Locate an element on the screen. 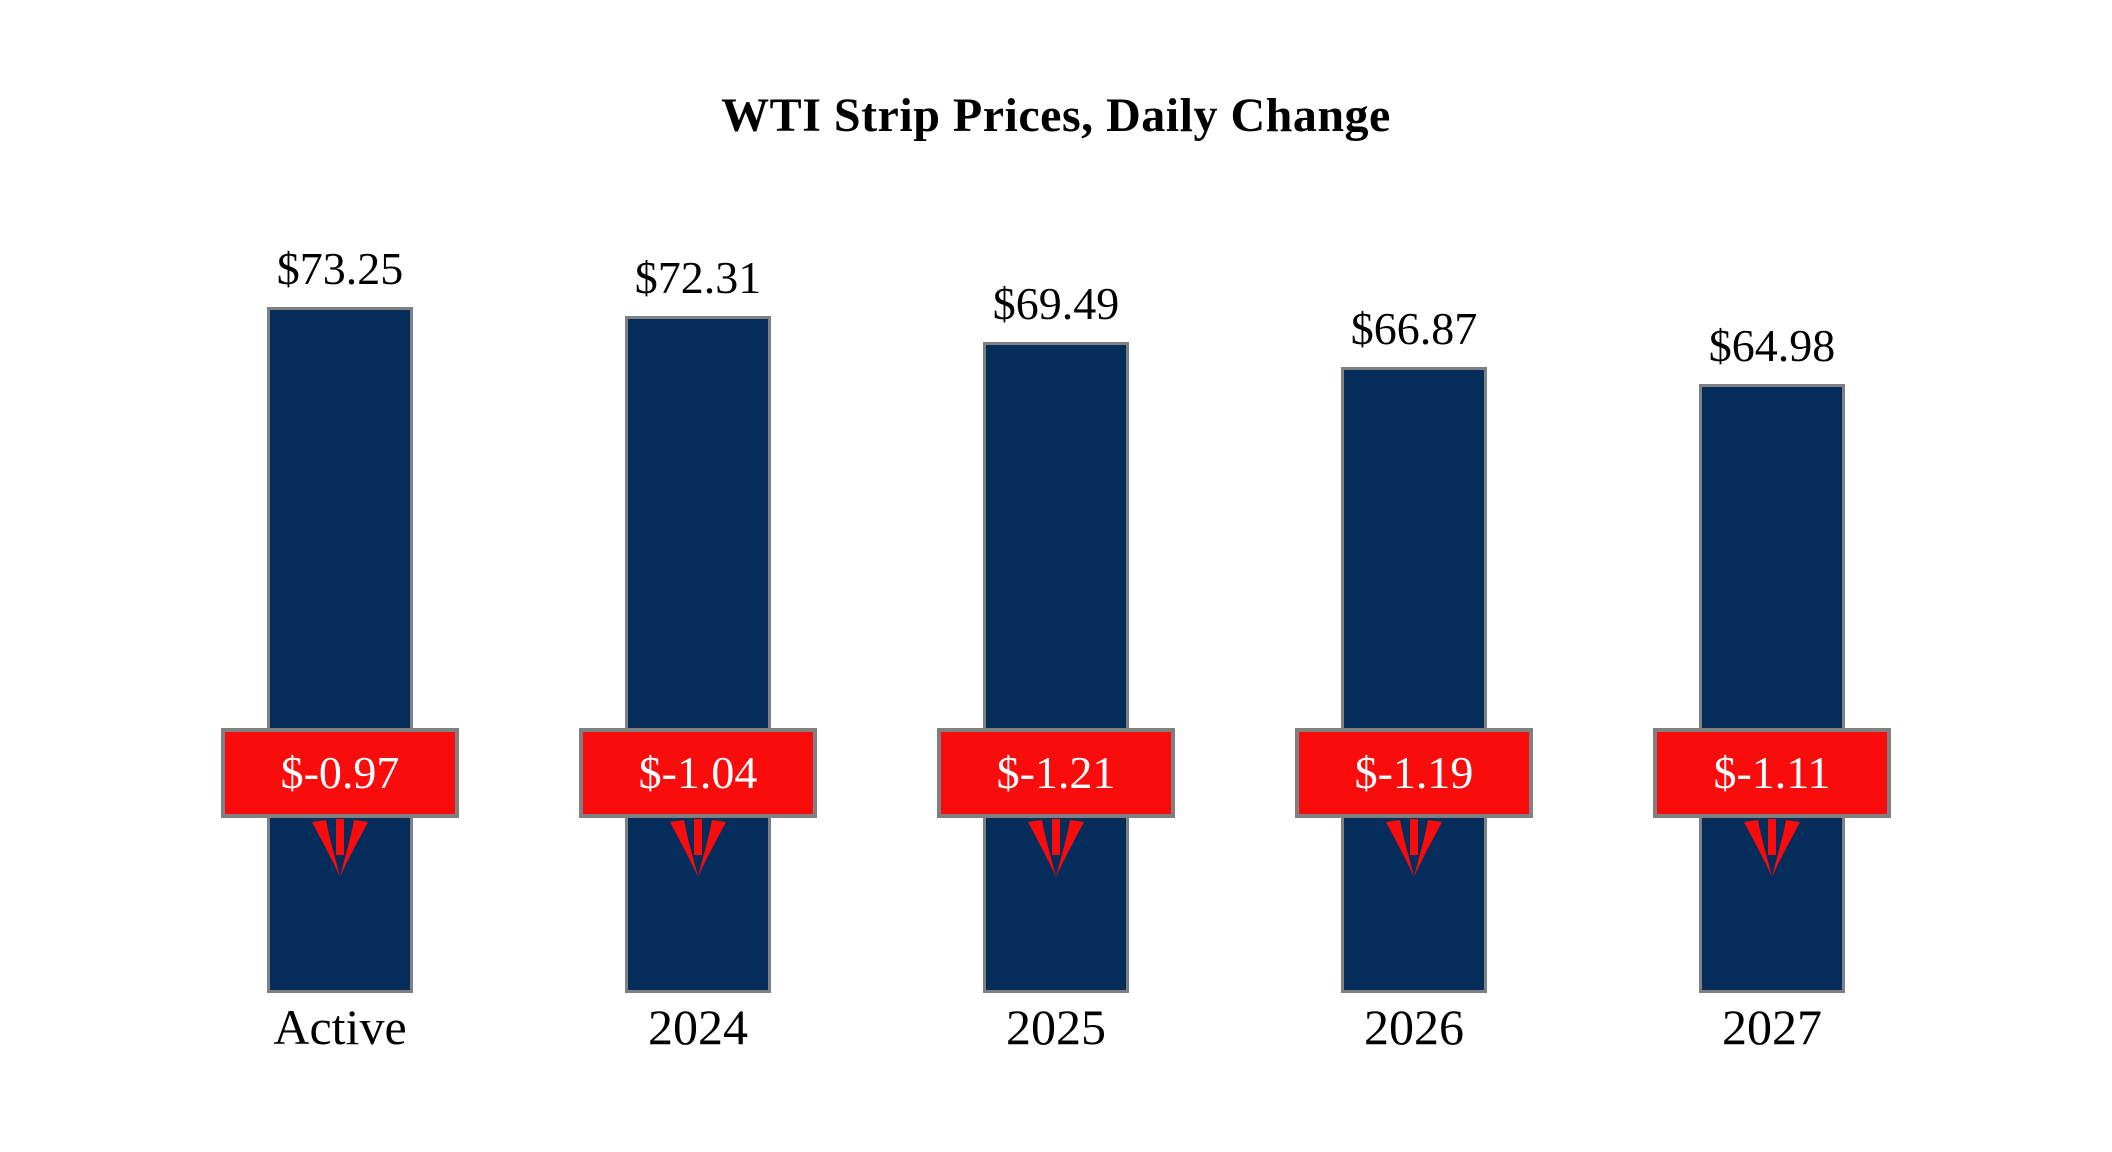 Image resolution: width=2112 pixels, height=1152 pixels. category-label: 2024 is located at coordinates (698, 1027).